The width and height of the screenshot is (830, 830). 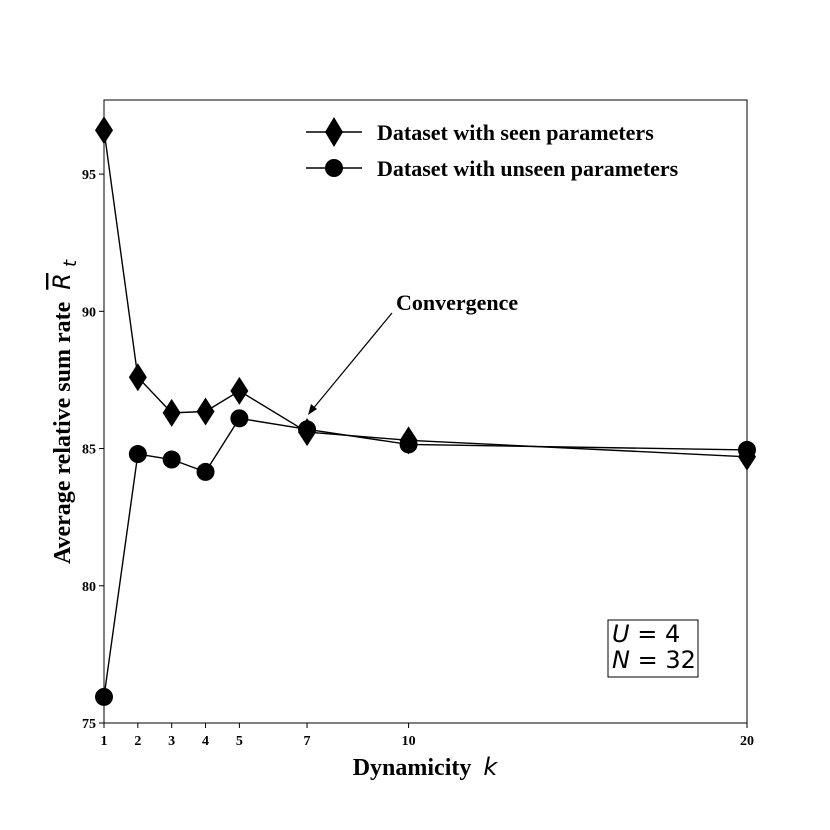 What do you see at coordinates (89, 175) in the screenshot?
I see `y-tick-label: 95` at bounding box center [89, 175].